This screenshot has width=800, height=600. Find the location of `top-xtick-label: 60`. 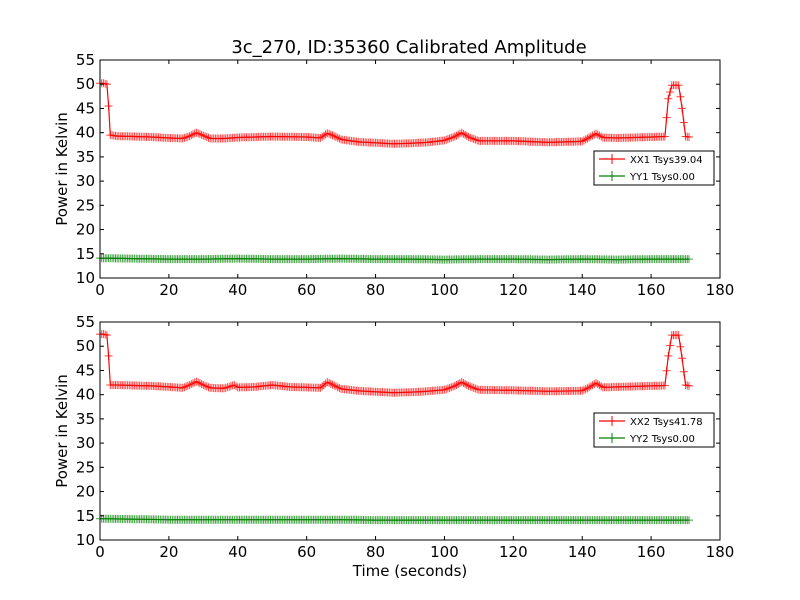

top-xtick-label: 60 is located at coordinates (306, 290).